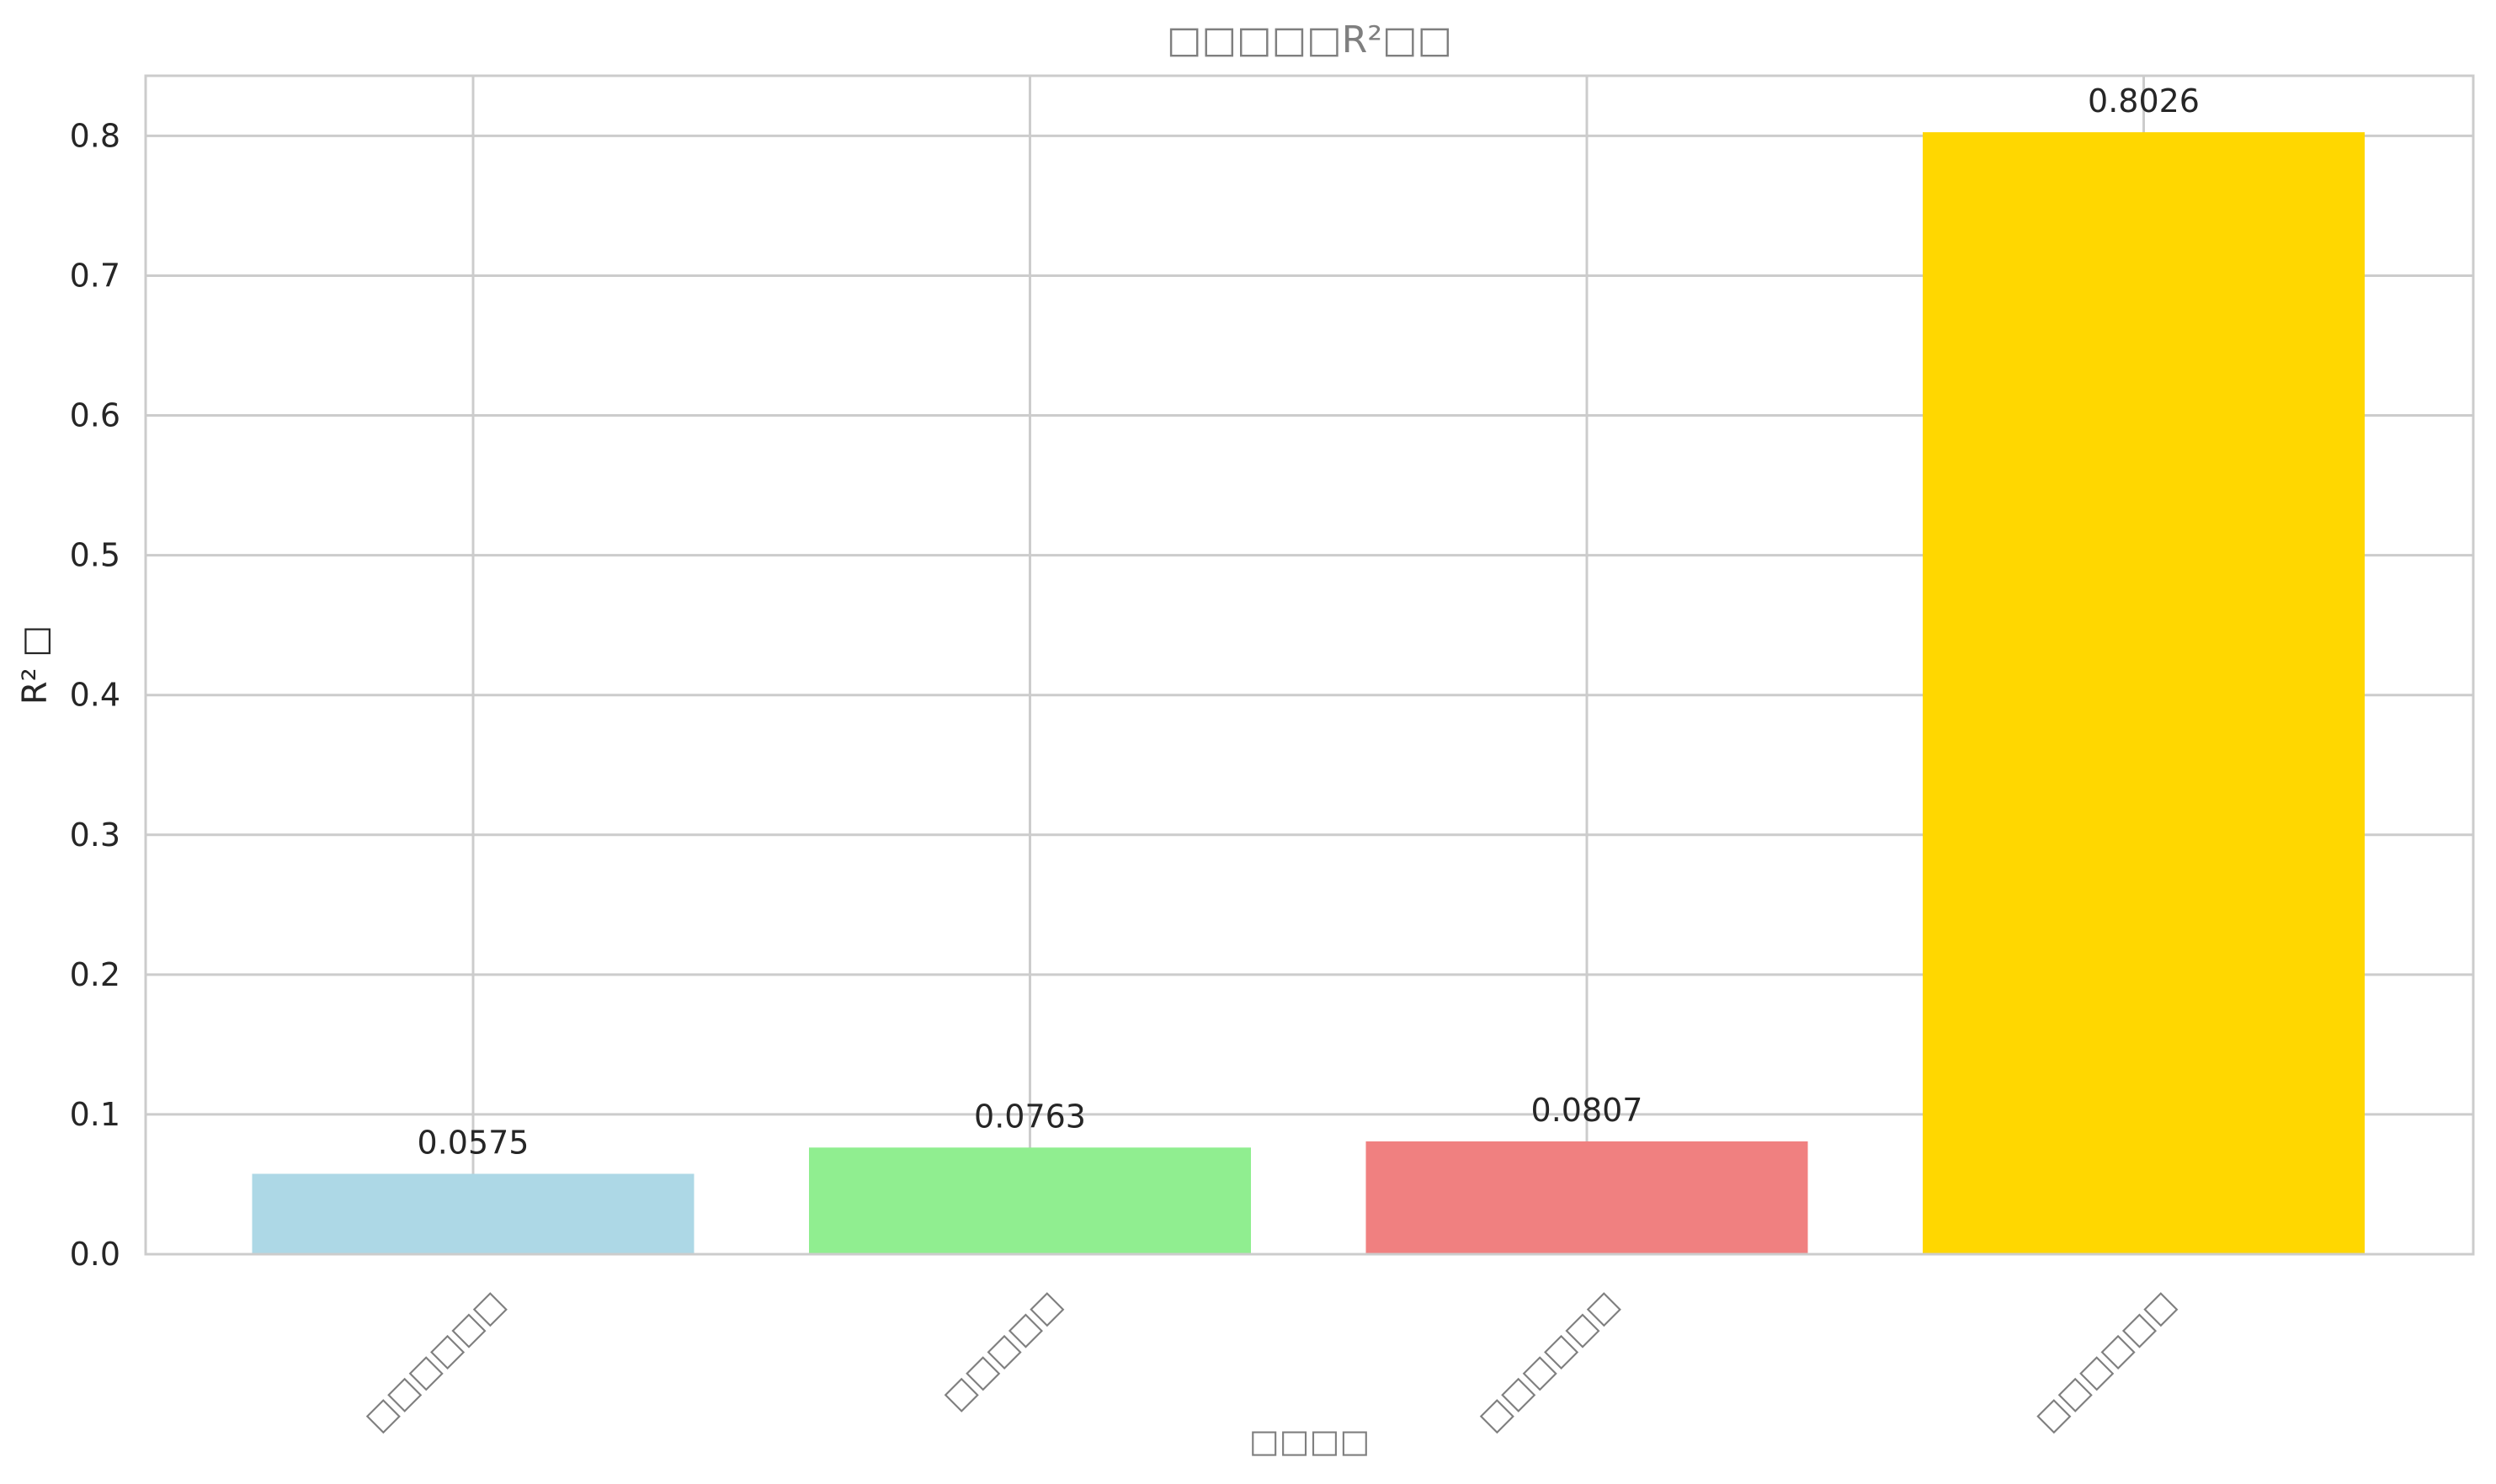 The image size is (2496, 1484). What do you see at coordinates (1309, 40) in the screenshot?
I see `chart-title: □□□□□R²□□` at bounding box center [1309, 40].